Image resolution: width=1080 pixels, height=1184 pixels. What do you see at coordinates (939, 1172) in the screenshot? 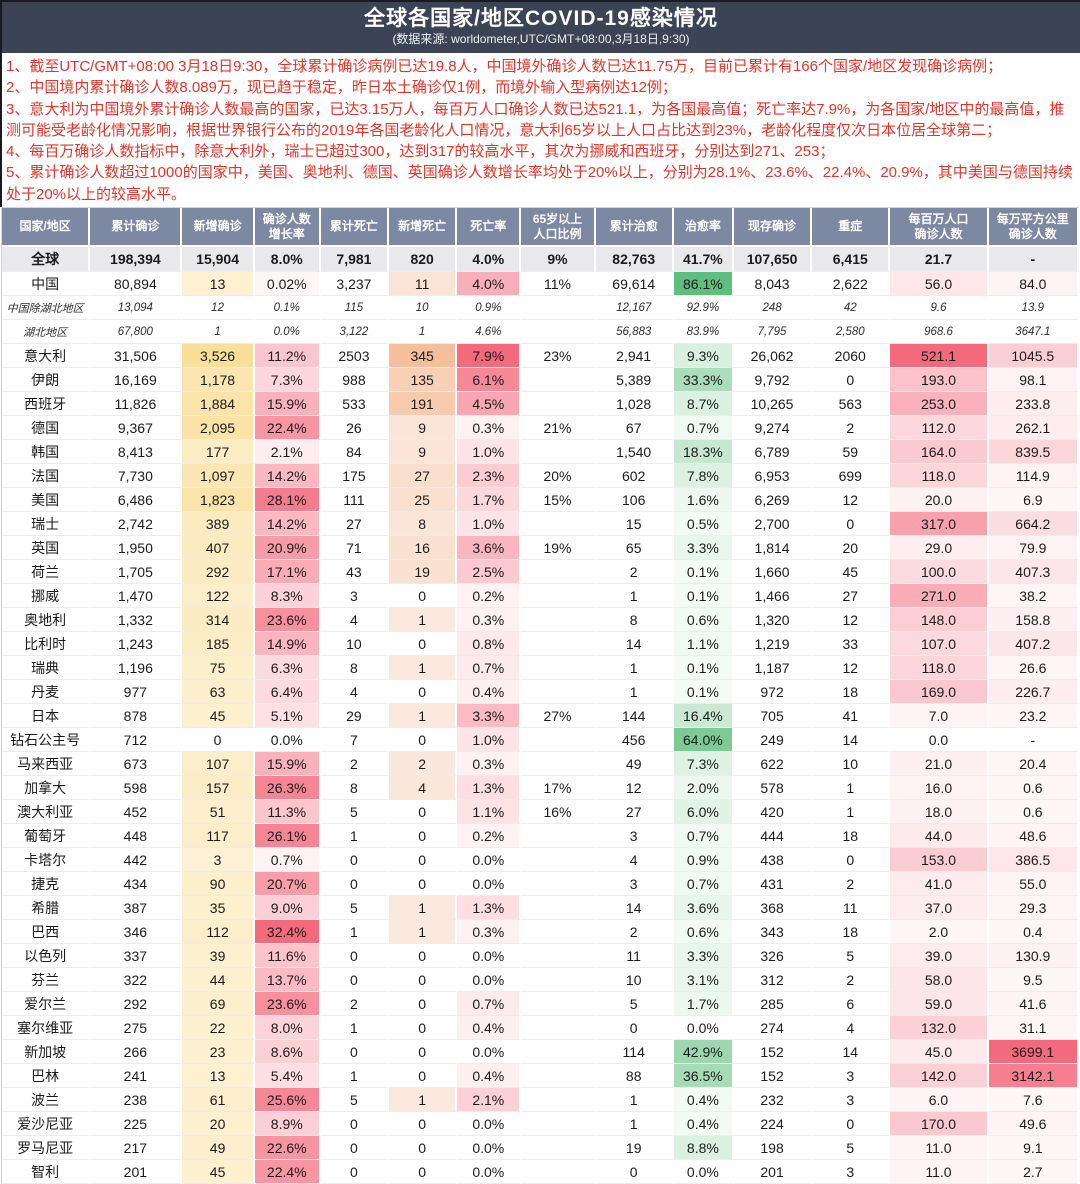
I see `cell-col12: 11.0` at bounding box center [939, 1172].